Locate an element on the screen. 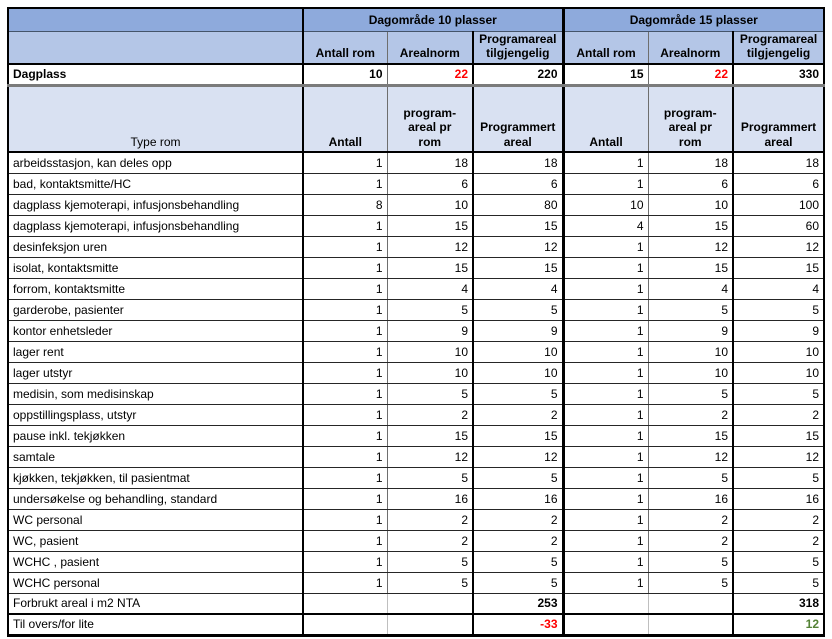 The width and height of the screenshot is (832, 639). programmert-cell-right: 9 is located at coordinates (778, 331).